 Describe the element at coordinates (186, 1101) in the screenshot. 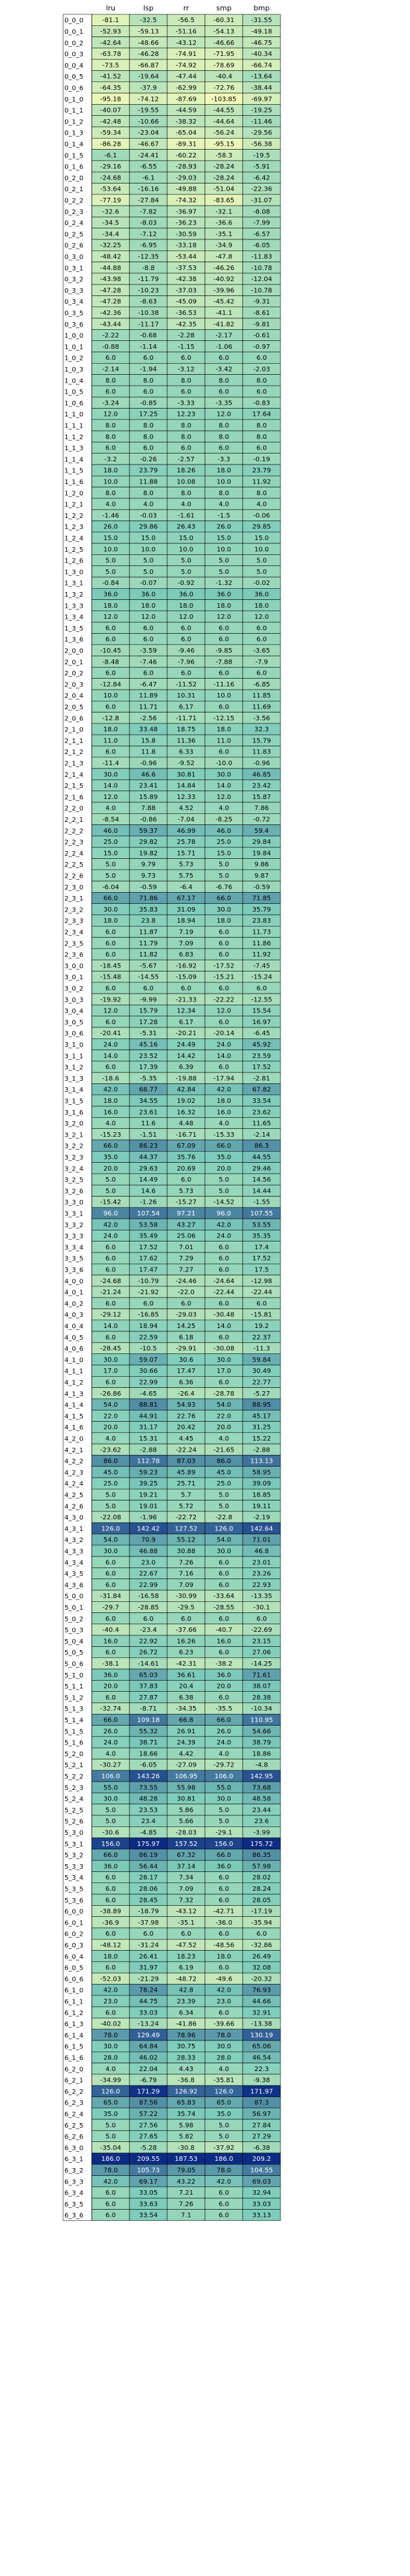

I see `cell-value: 19.02` at that location.